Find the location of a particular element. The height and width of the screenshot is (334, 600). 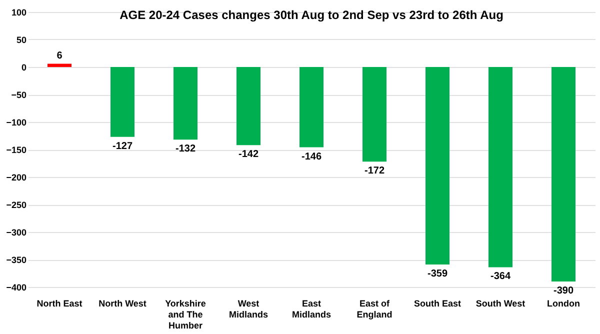

x-tick-label: North East is located at coordinates (59, 303).